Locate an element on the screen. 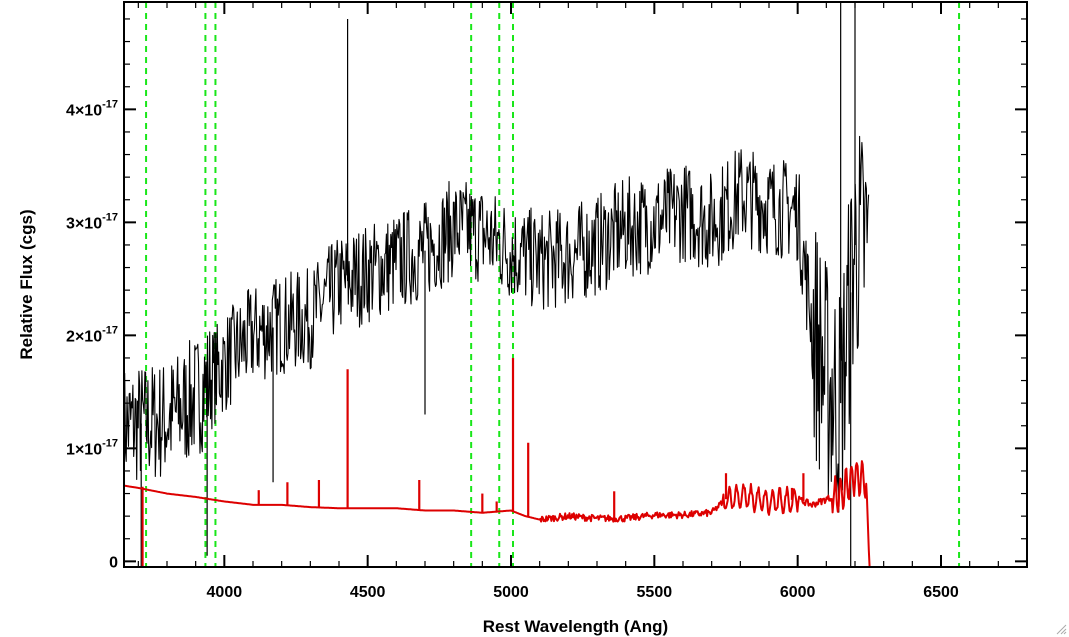 This screenshot has height=637, width=1069. y-tick-label: 4×10⁻¹⁷ is located at coordinates (92, 108).